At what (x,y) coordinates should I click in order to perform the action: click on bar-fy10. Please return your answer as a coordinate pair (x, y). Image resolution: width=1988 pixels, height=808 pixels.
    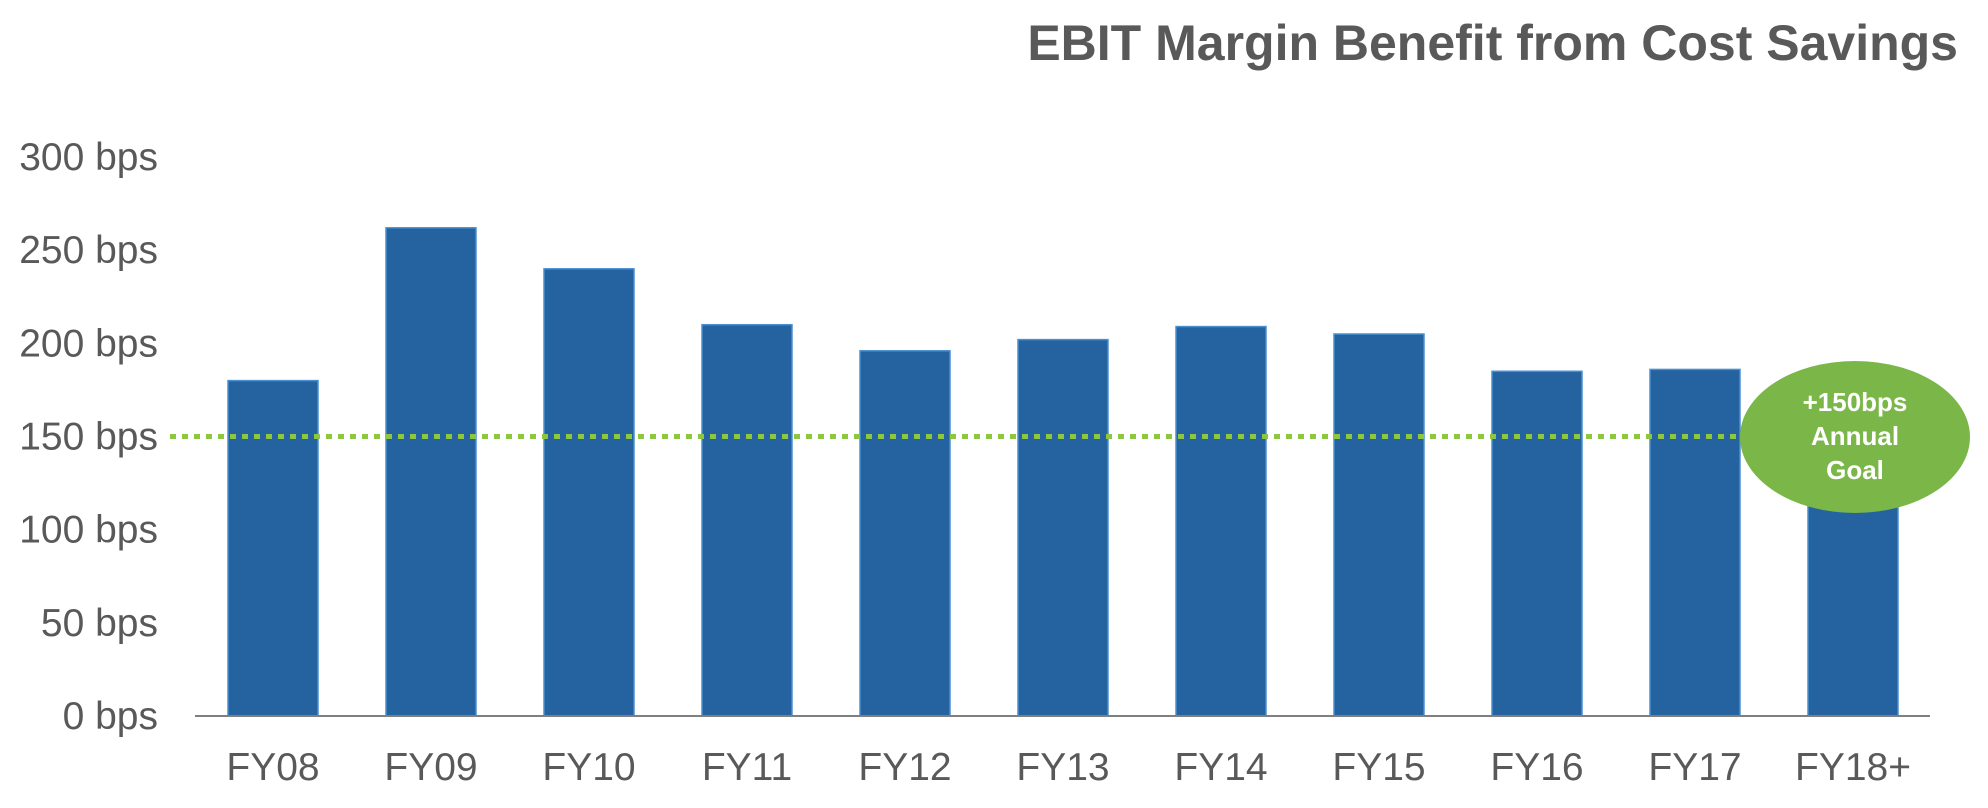
    Looking at the image, I should click on (589, 492).